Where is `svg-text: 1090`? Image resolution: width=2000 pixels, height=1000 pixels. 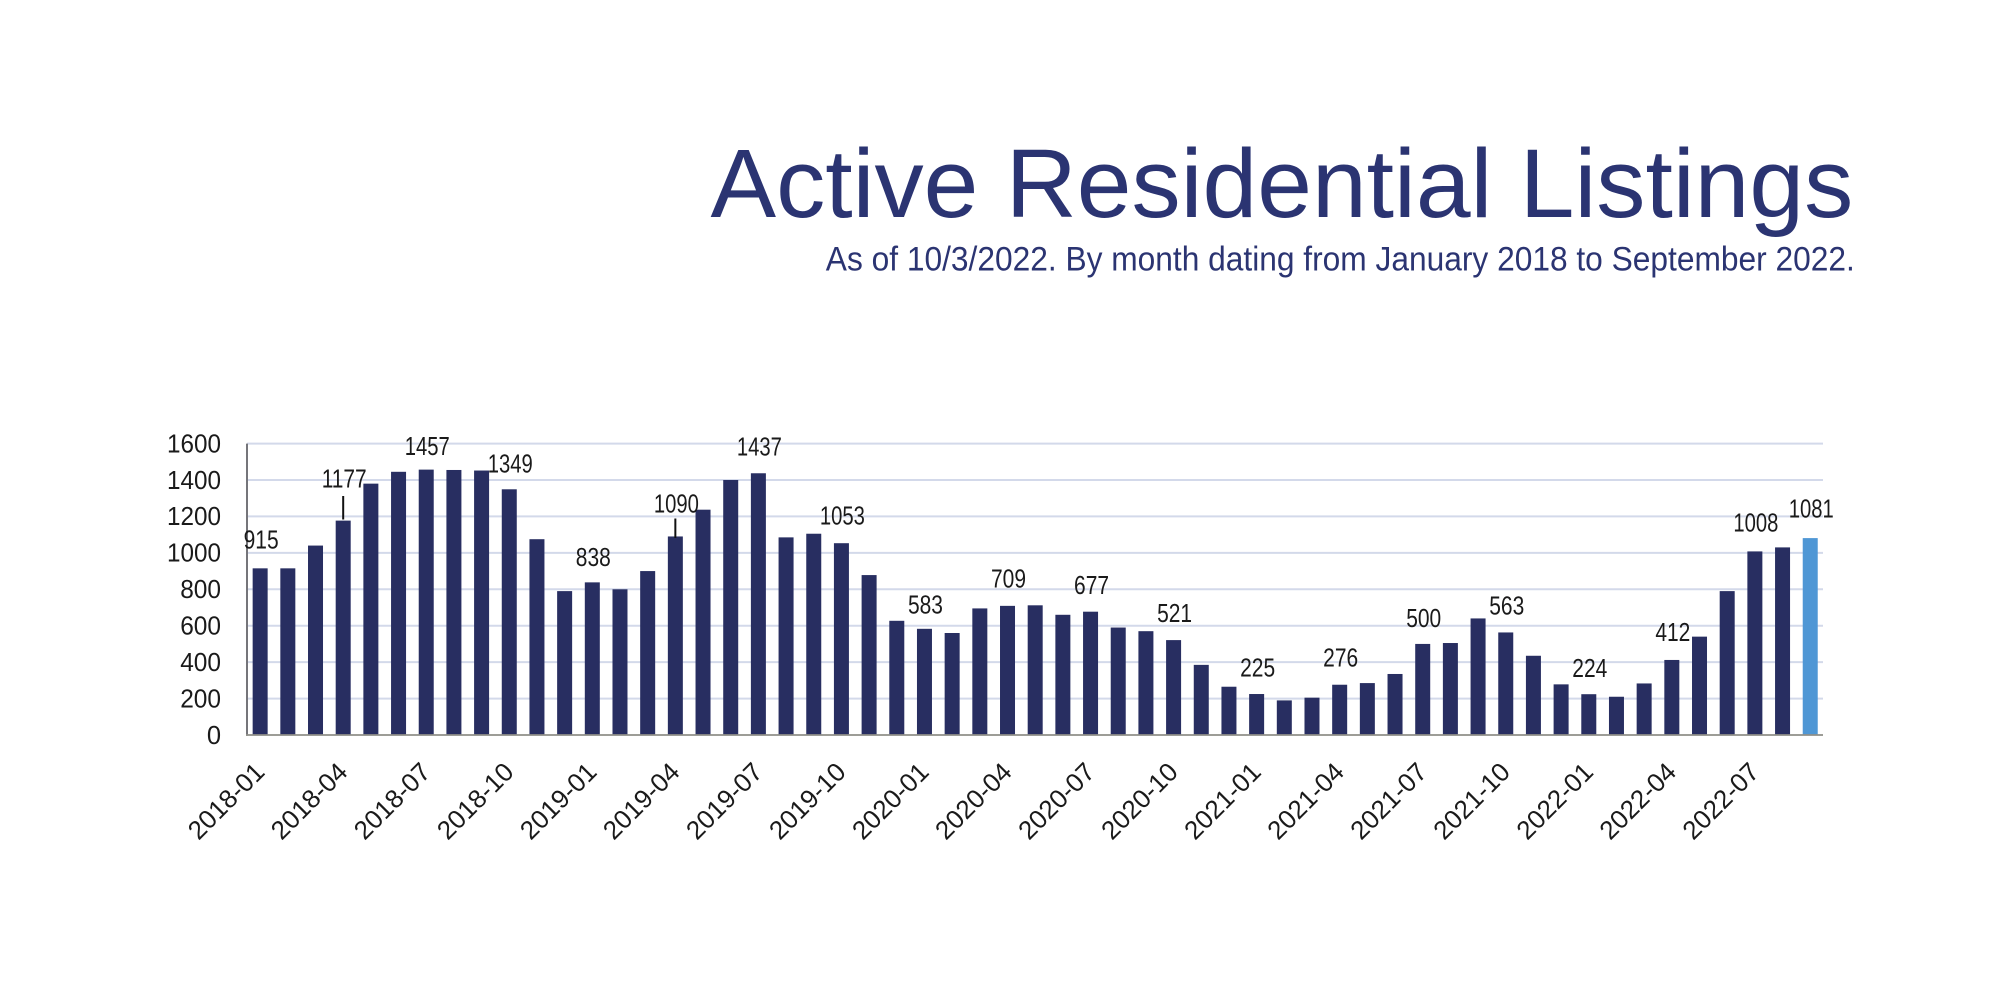 svg-text: 1090 is located at coordinates (676, 504).